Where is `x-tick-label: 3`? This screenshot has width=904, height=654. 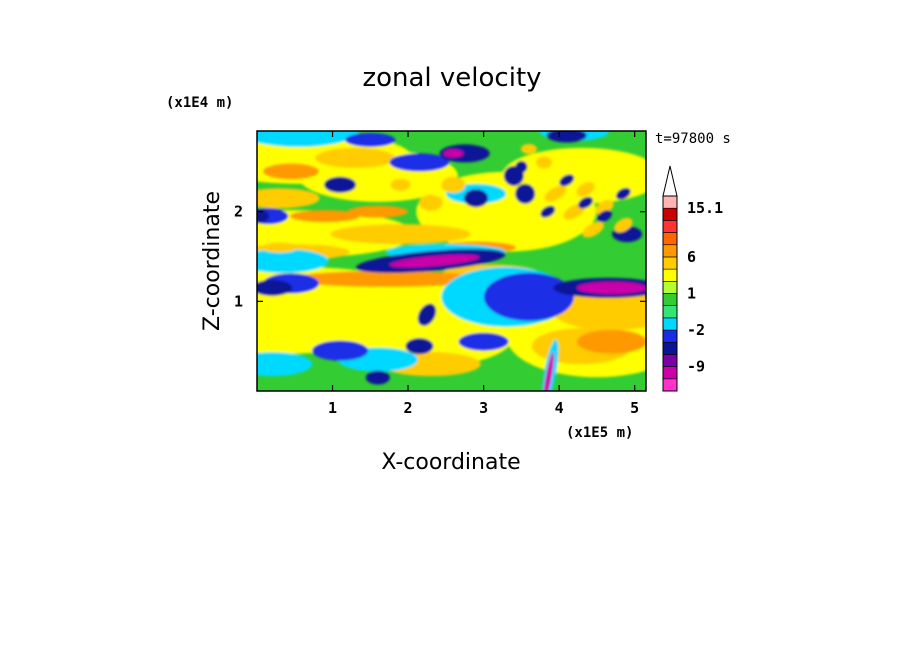
x-tick-label: 3 is located at coordinates (483, 408).